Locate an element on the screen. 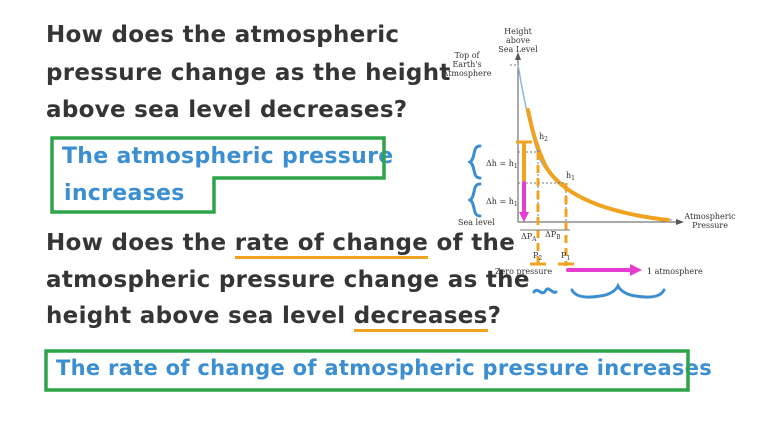  brace-lower is located at coordinates (474, 200).